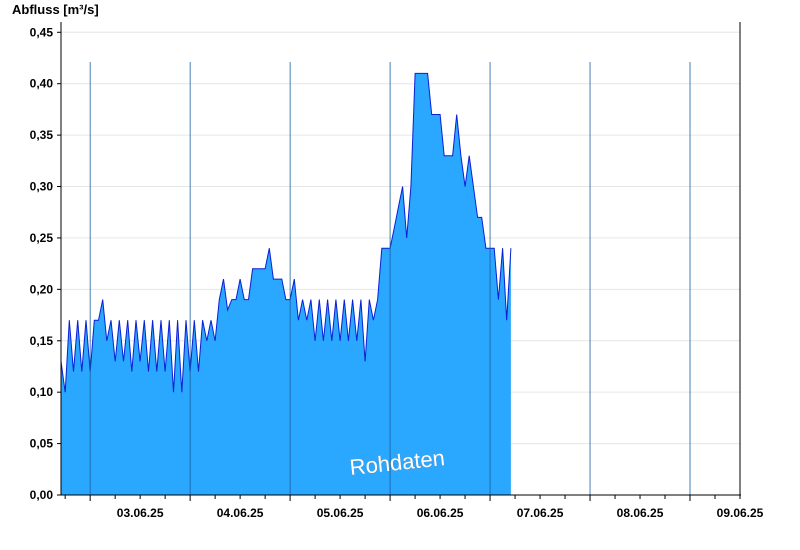 This screenshot has width=800, height=550. What do you see at coordinates (42, 341) in the screenshot?
I see `y-tick-label: 0,15` at bounding box center [42, 341].